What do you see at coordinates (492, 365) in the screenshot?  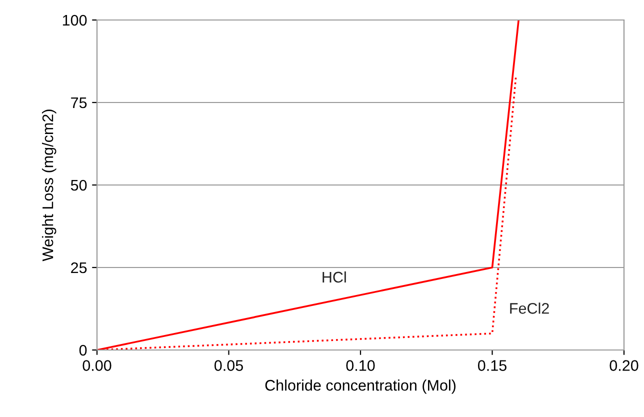 I see `x-tick-label: 0.15` at bounding box center [492, 365].